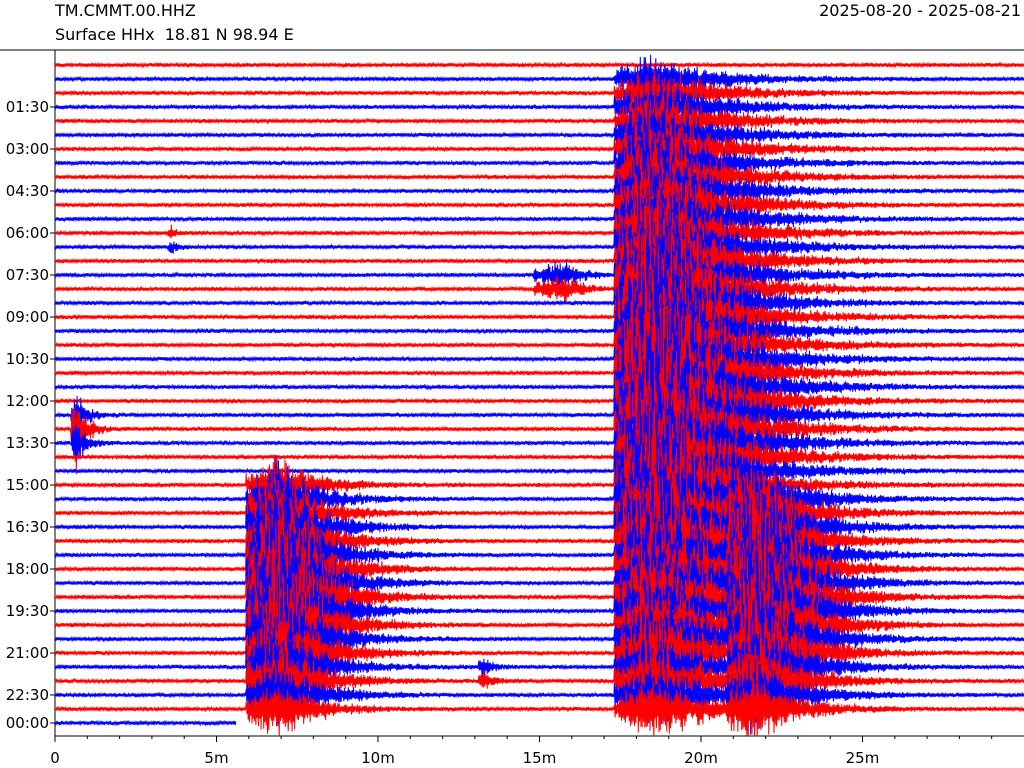 Image resolution: width=1024 pixels, height=768 pixels. What do you see at coordinates (27, 485) in the screenshot?
I see `y-tick-label: 15:00` at bounding box center [27, 485].